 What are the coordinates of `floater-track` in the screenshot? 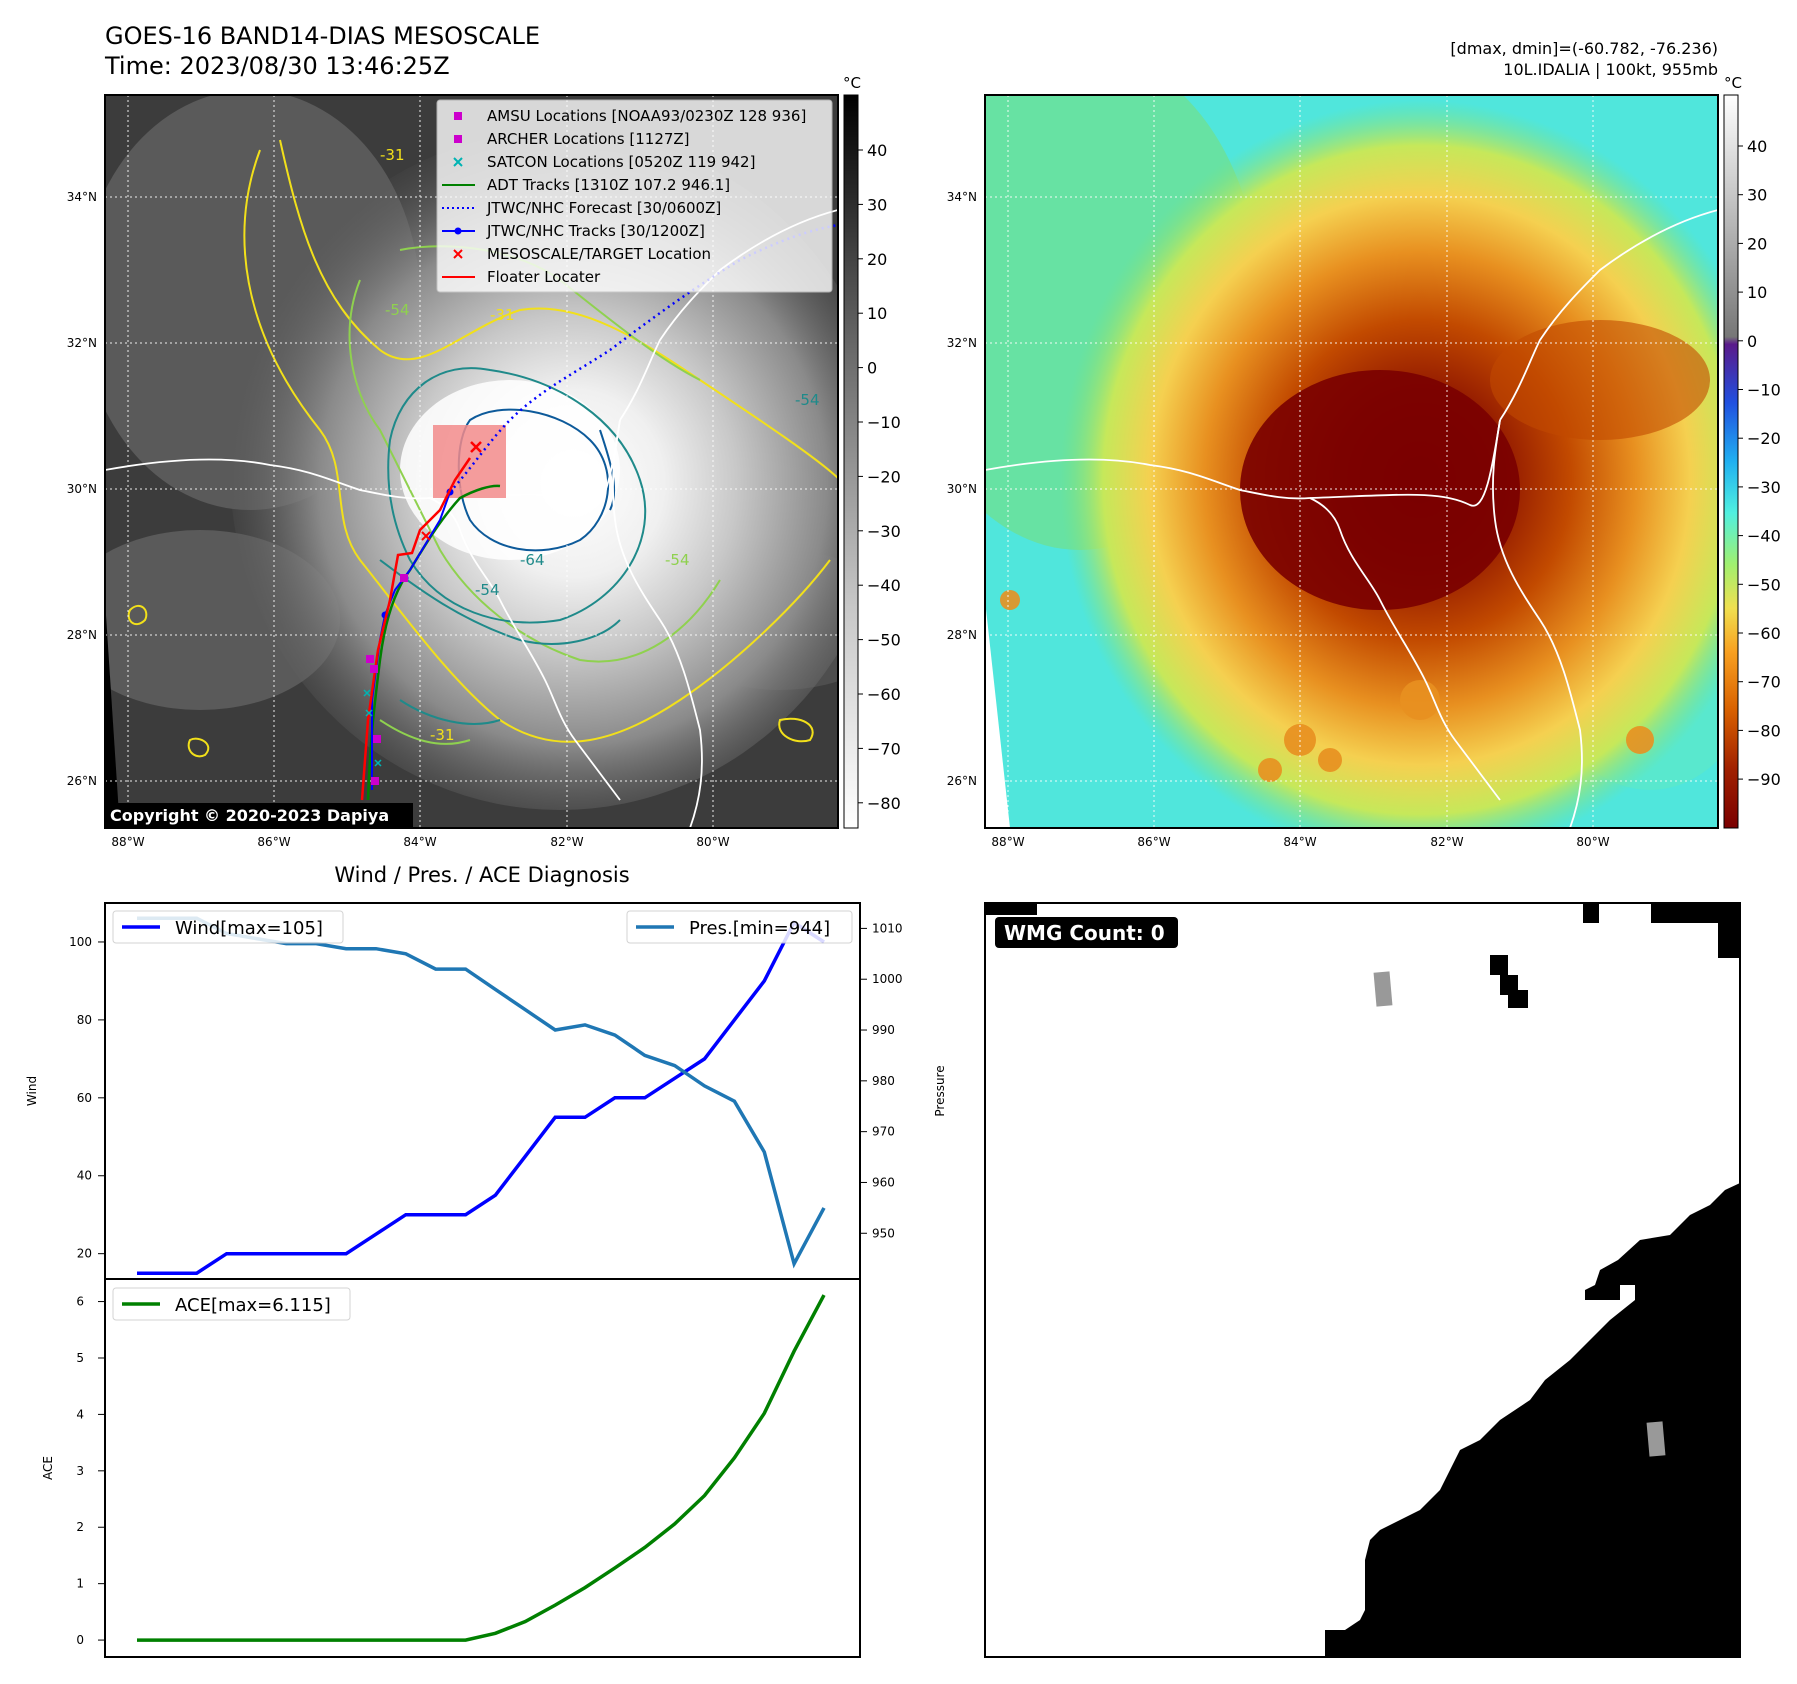 It's located at (416, 629).